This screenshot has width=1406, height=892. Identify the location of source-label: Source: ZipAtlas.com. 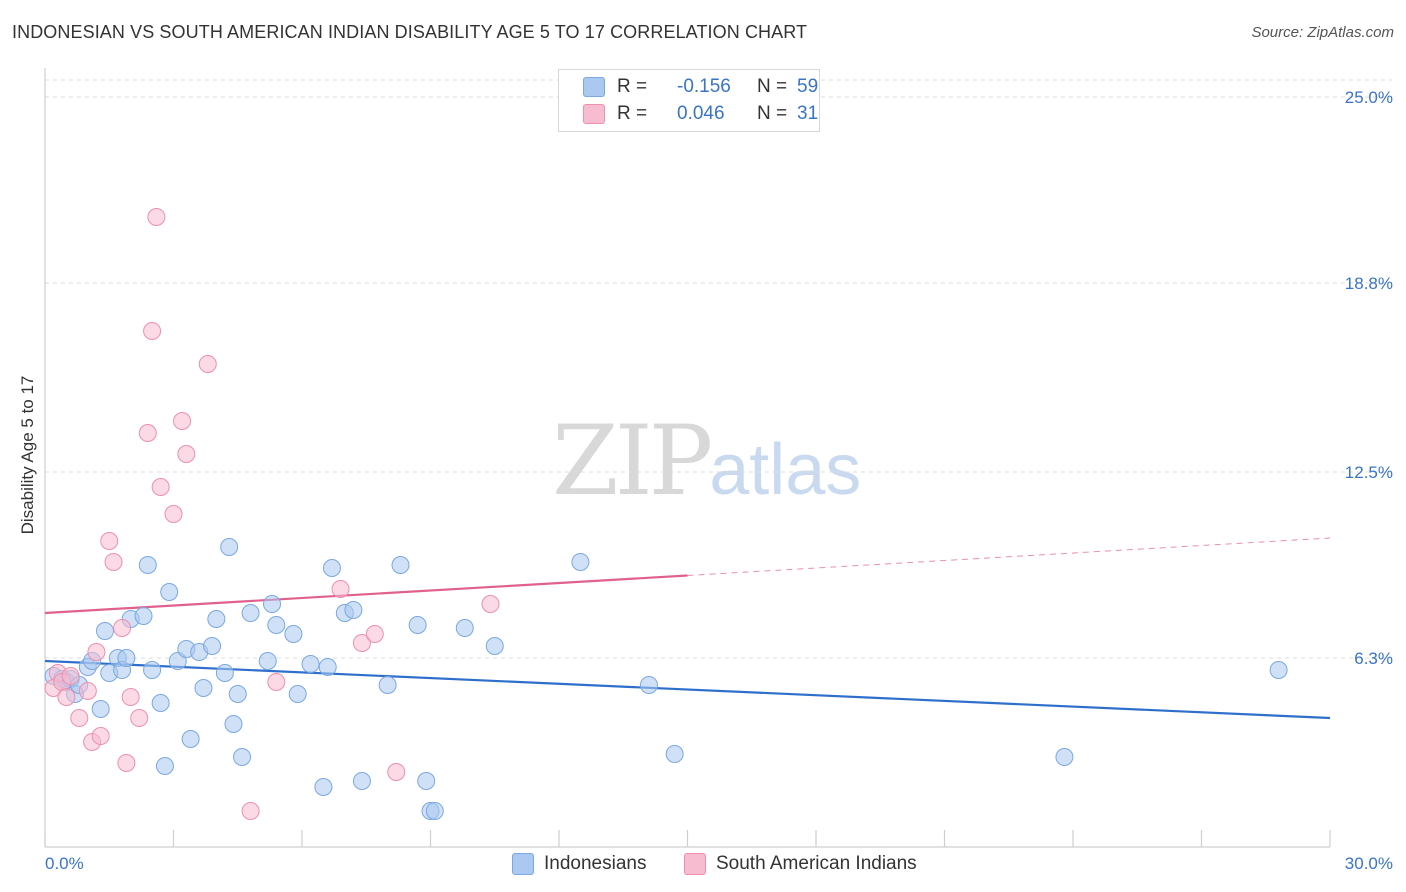
(1322, 32).